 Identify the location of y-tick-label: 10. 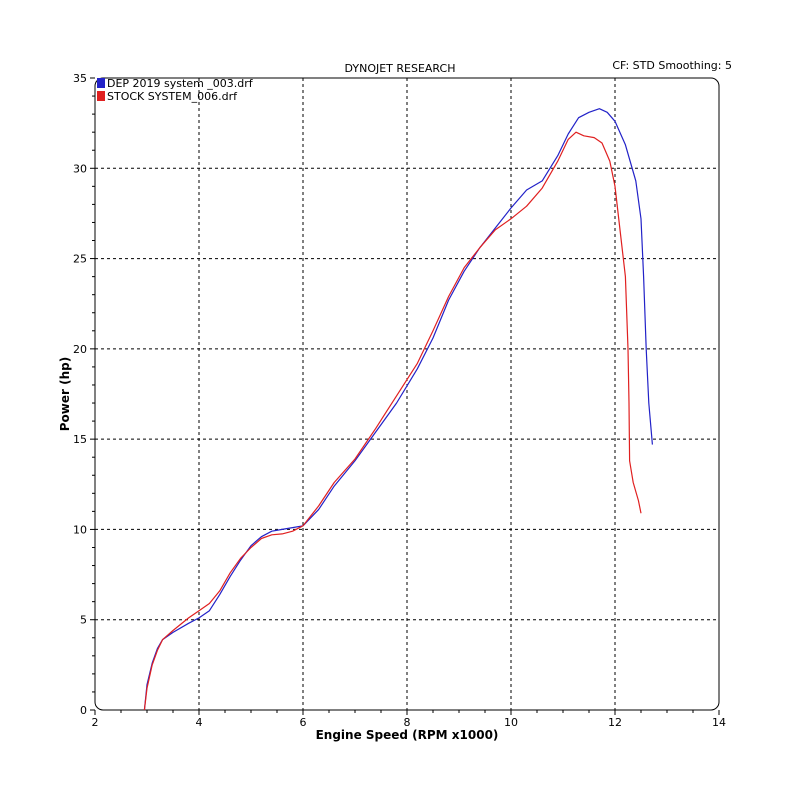
(80, 529).